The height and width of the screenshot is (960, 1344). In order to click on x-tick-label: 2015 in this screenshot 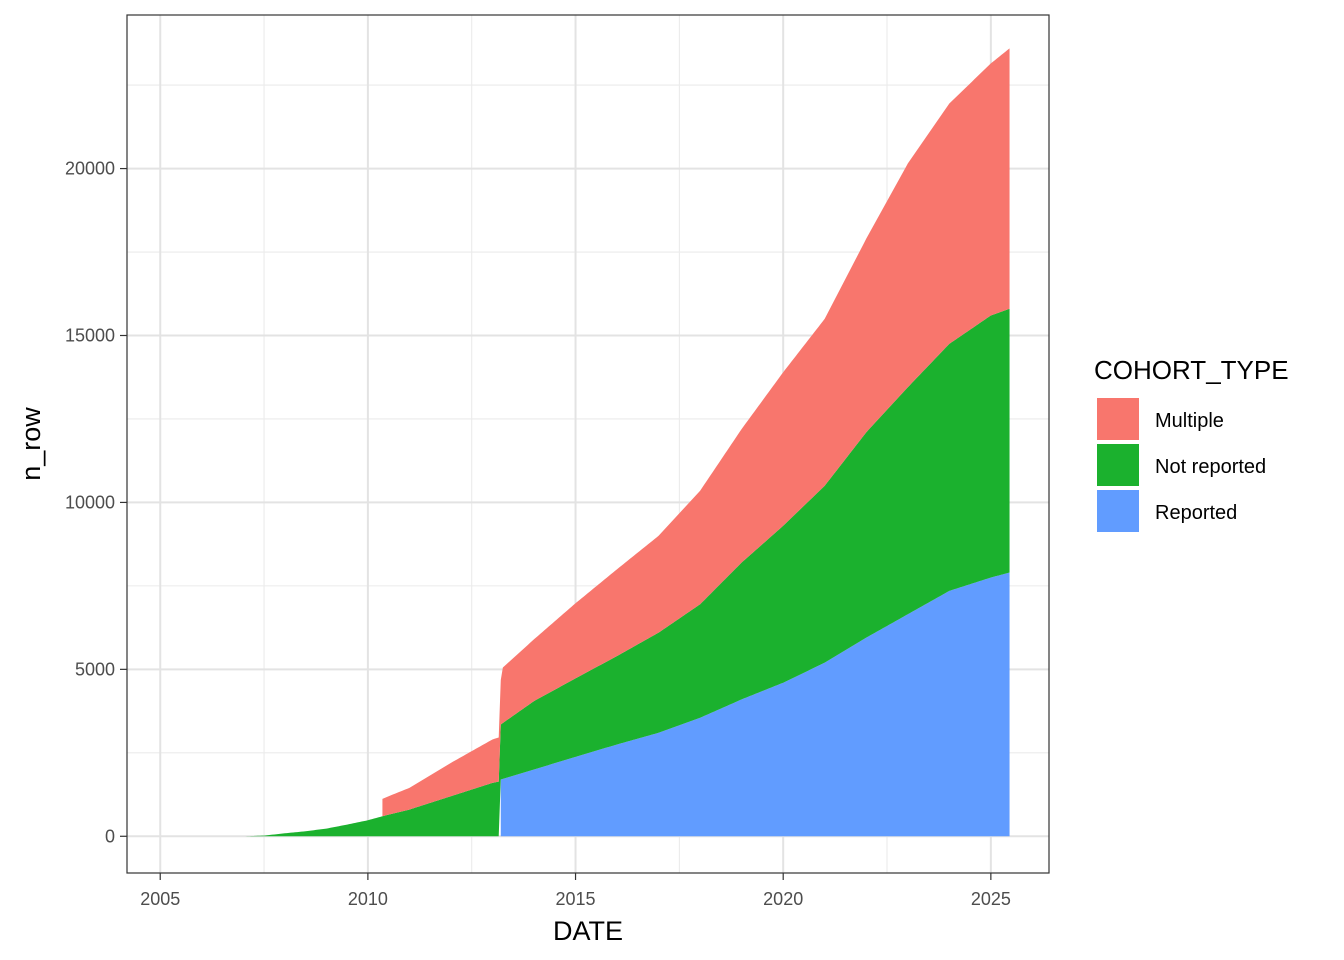, I will do `click(576, 899)`.